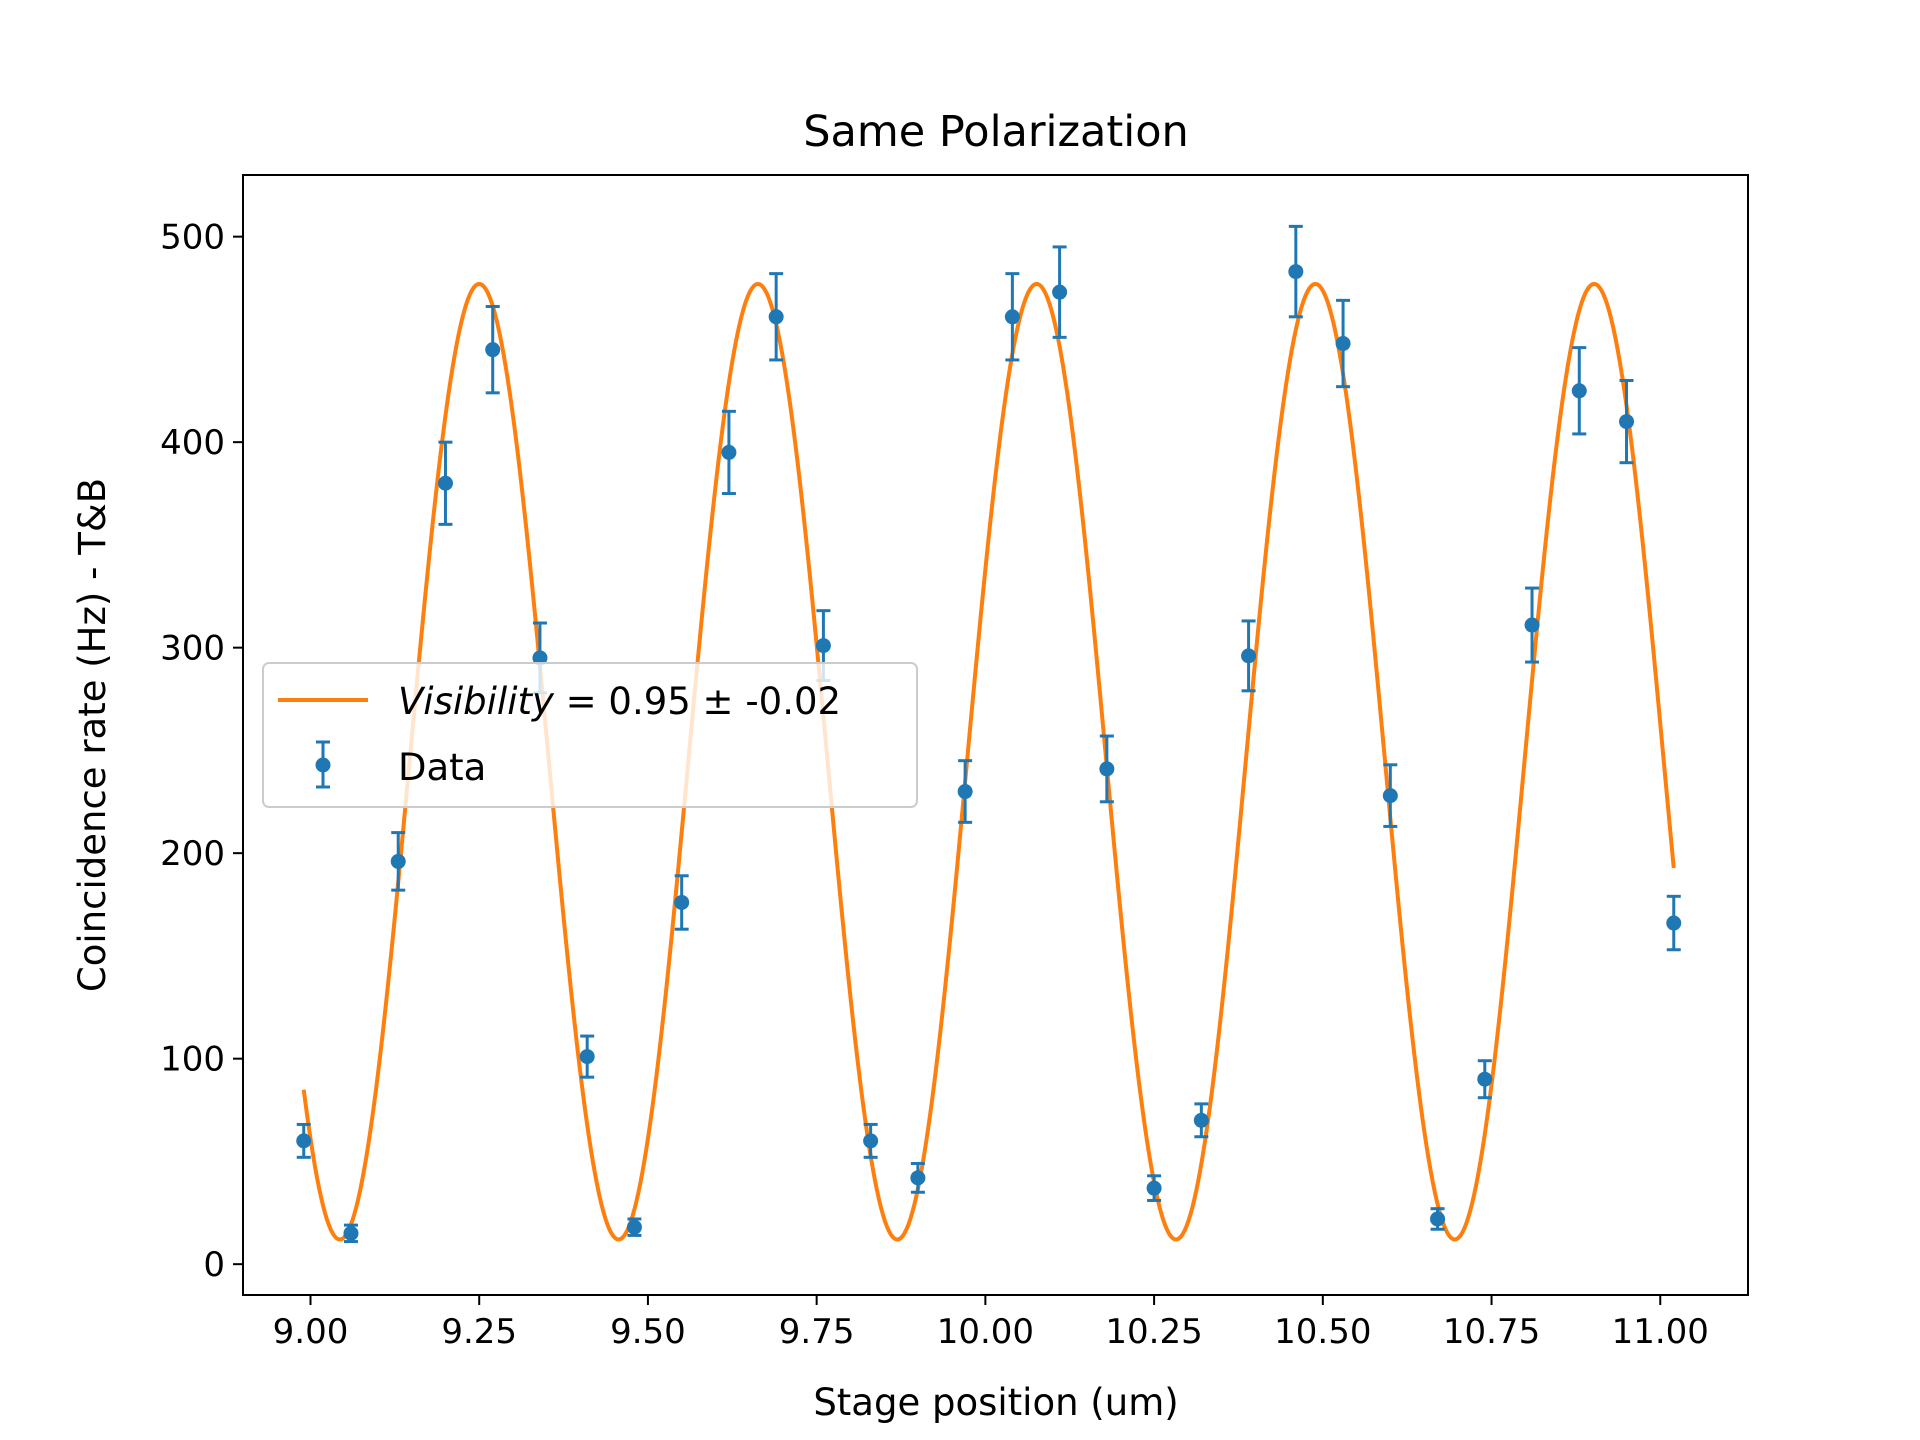 This screenshot has height=1440, width=1920. I want to click on y-tick-label: 500, so click(192, 238).